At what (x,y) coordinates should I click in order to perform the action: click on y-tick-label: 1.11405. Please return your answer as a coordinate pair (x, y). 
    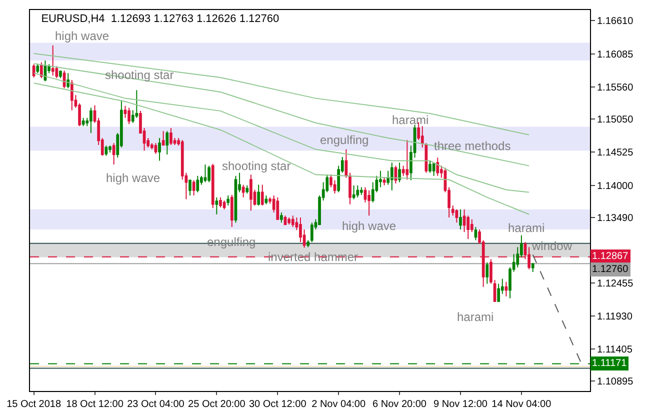
    Looking at the image, I should click on (615, 350).